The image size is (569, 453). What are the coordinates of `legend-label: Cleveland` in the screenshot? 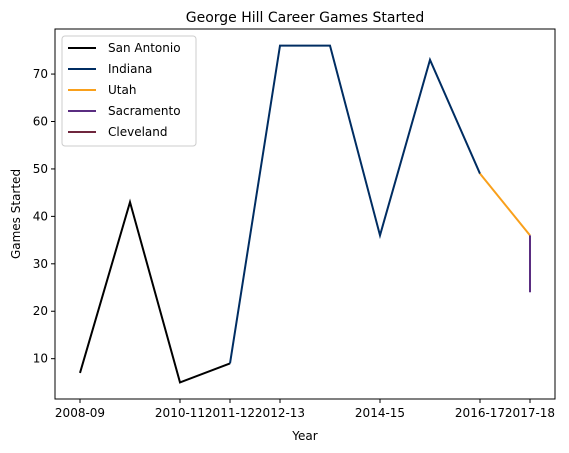 It's located at (138, 132).